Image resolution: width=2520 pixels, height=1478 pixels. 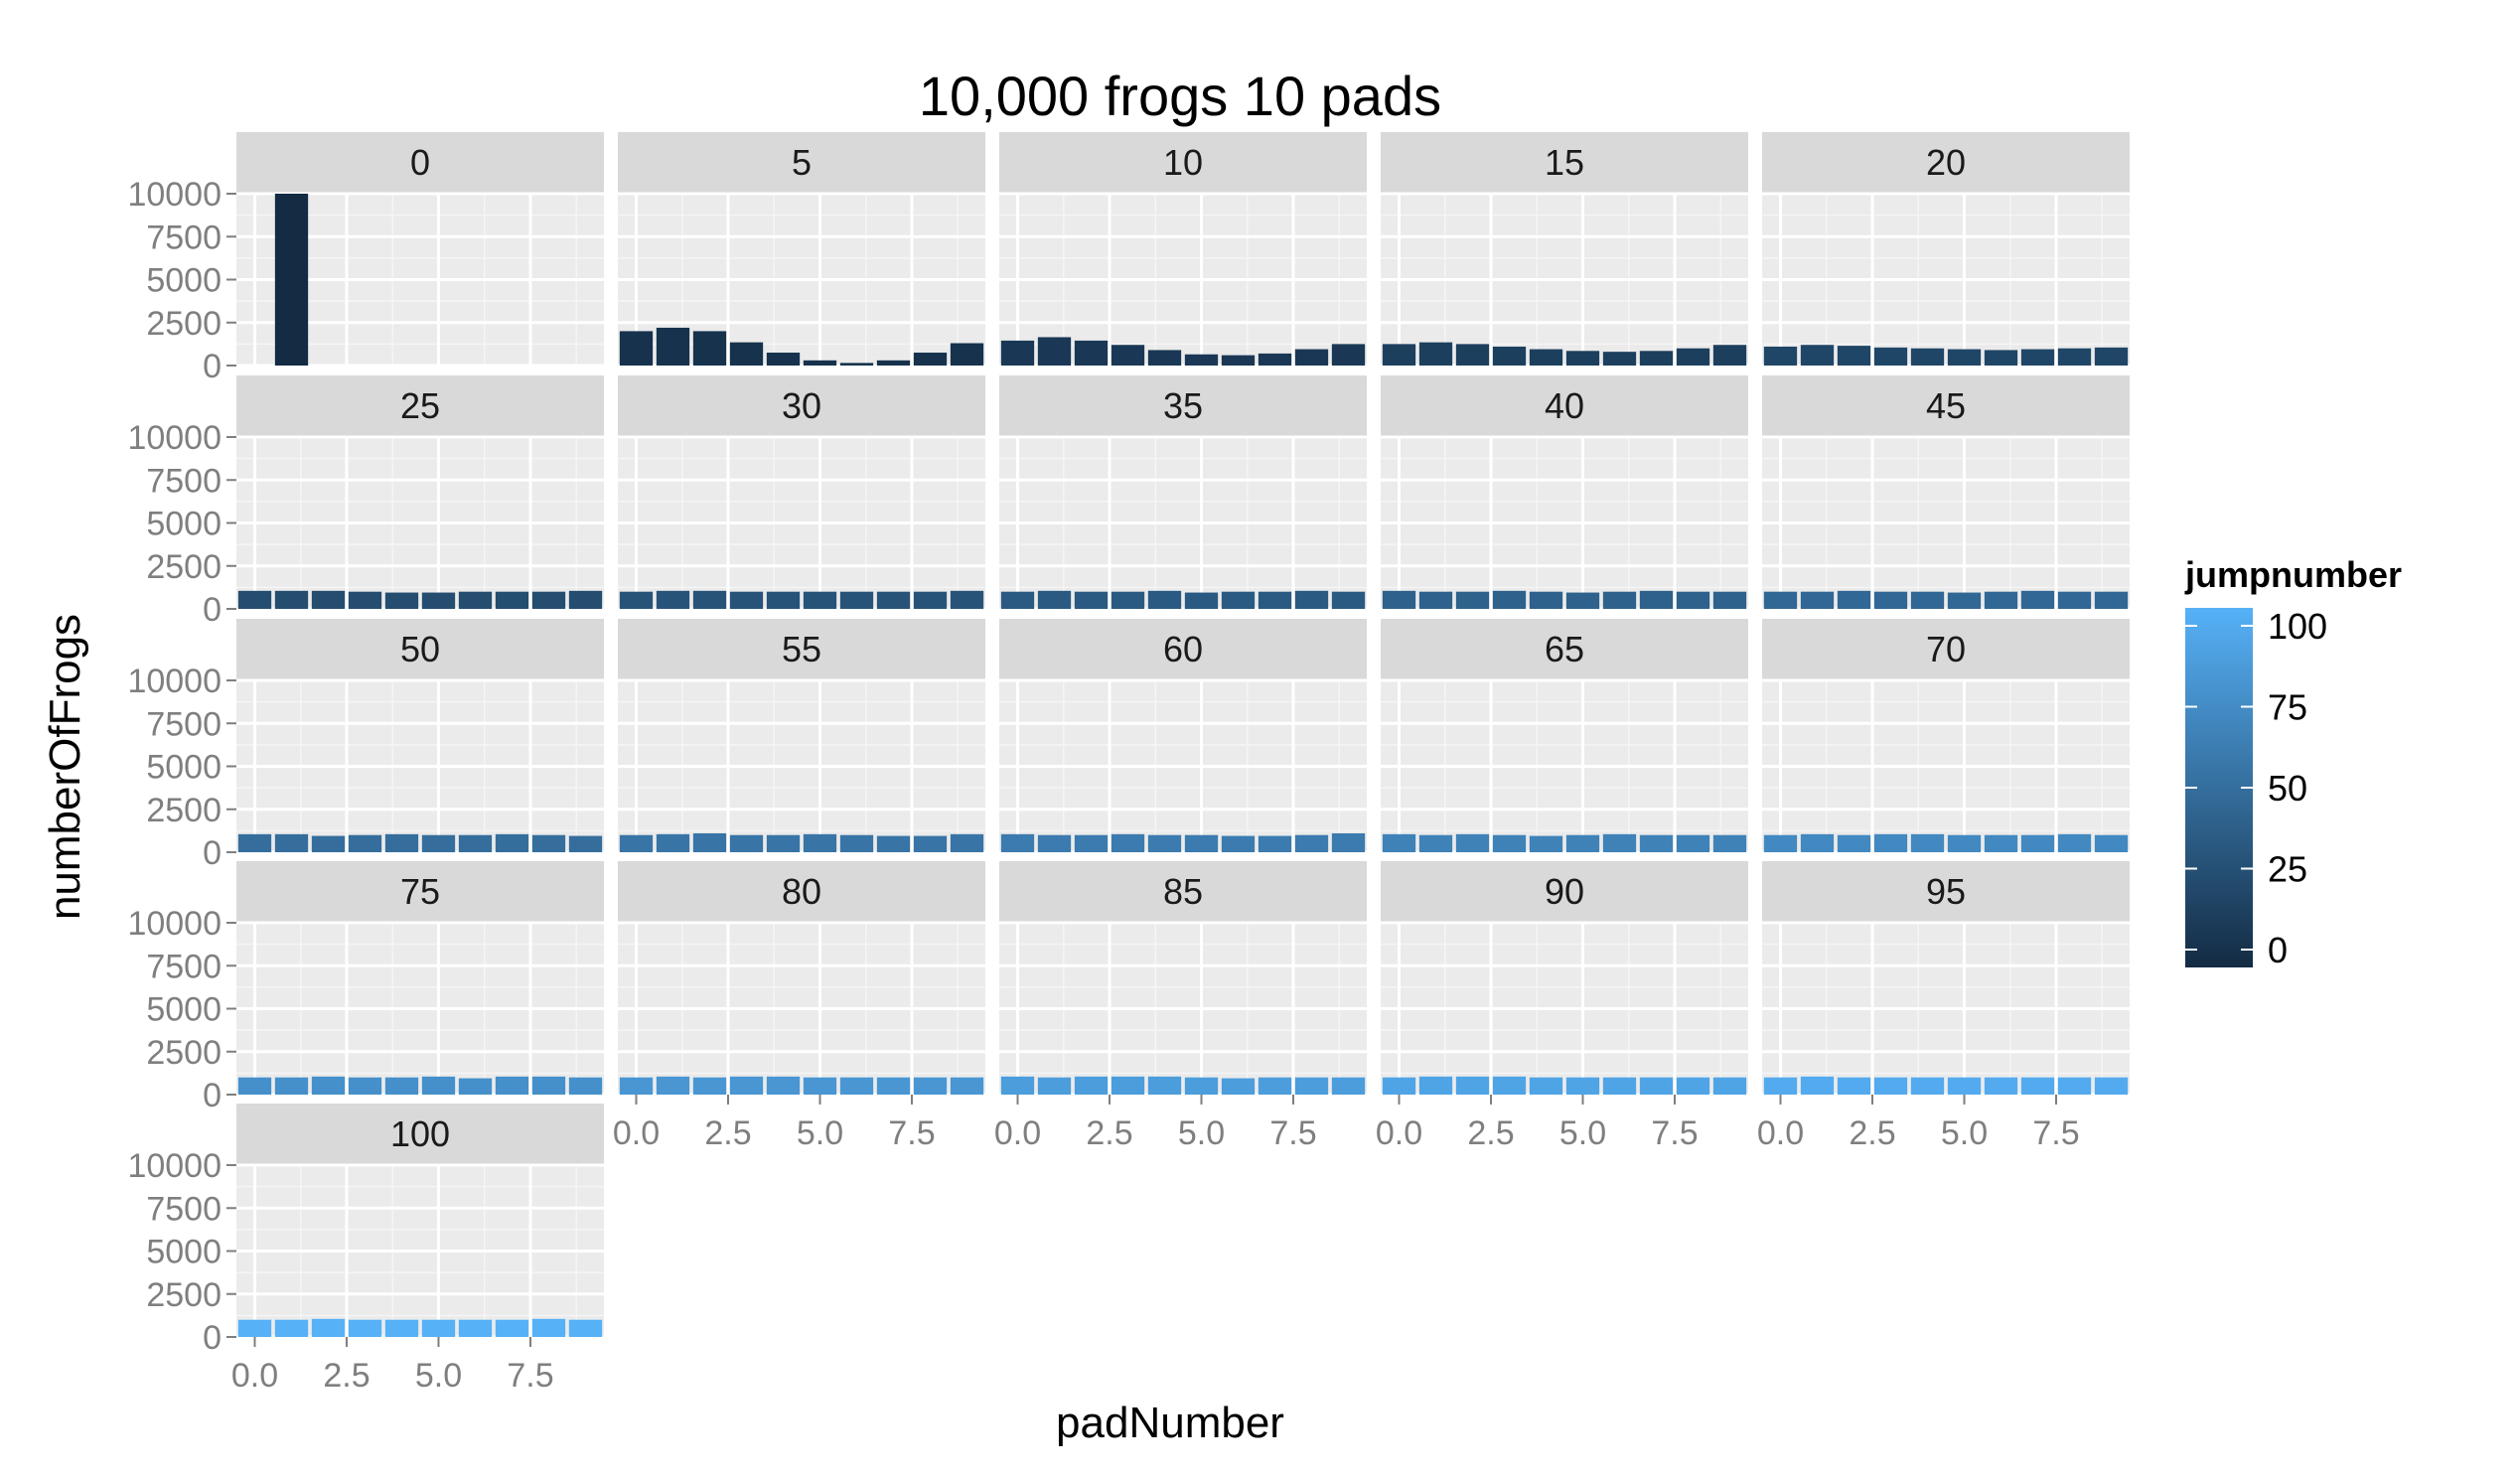 What do you see at coordinates (1946, 162) in the screenshot?
I see `facet-strip-label: 20` at bounding box center [1946, 162].